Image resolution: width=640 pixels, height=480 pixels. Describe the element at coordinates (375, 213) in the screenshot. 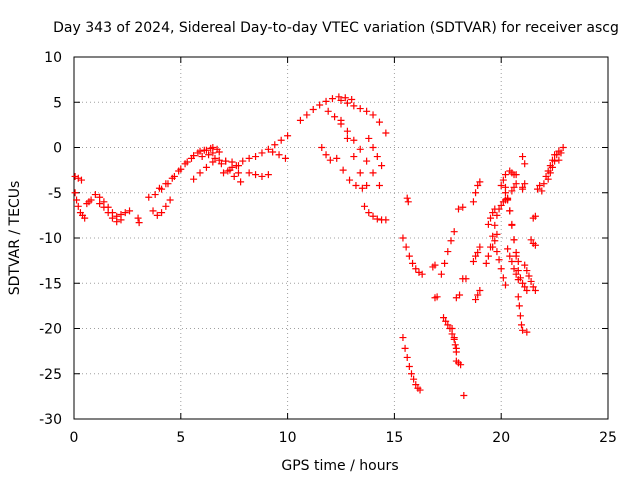

I see `series-u` at that location.